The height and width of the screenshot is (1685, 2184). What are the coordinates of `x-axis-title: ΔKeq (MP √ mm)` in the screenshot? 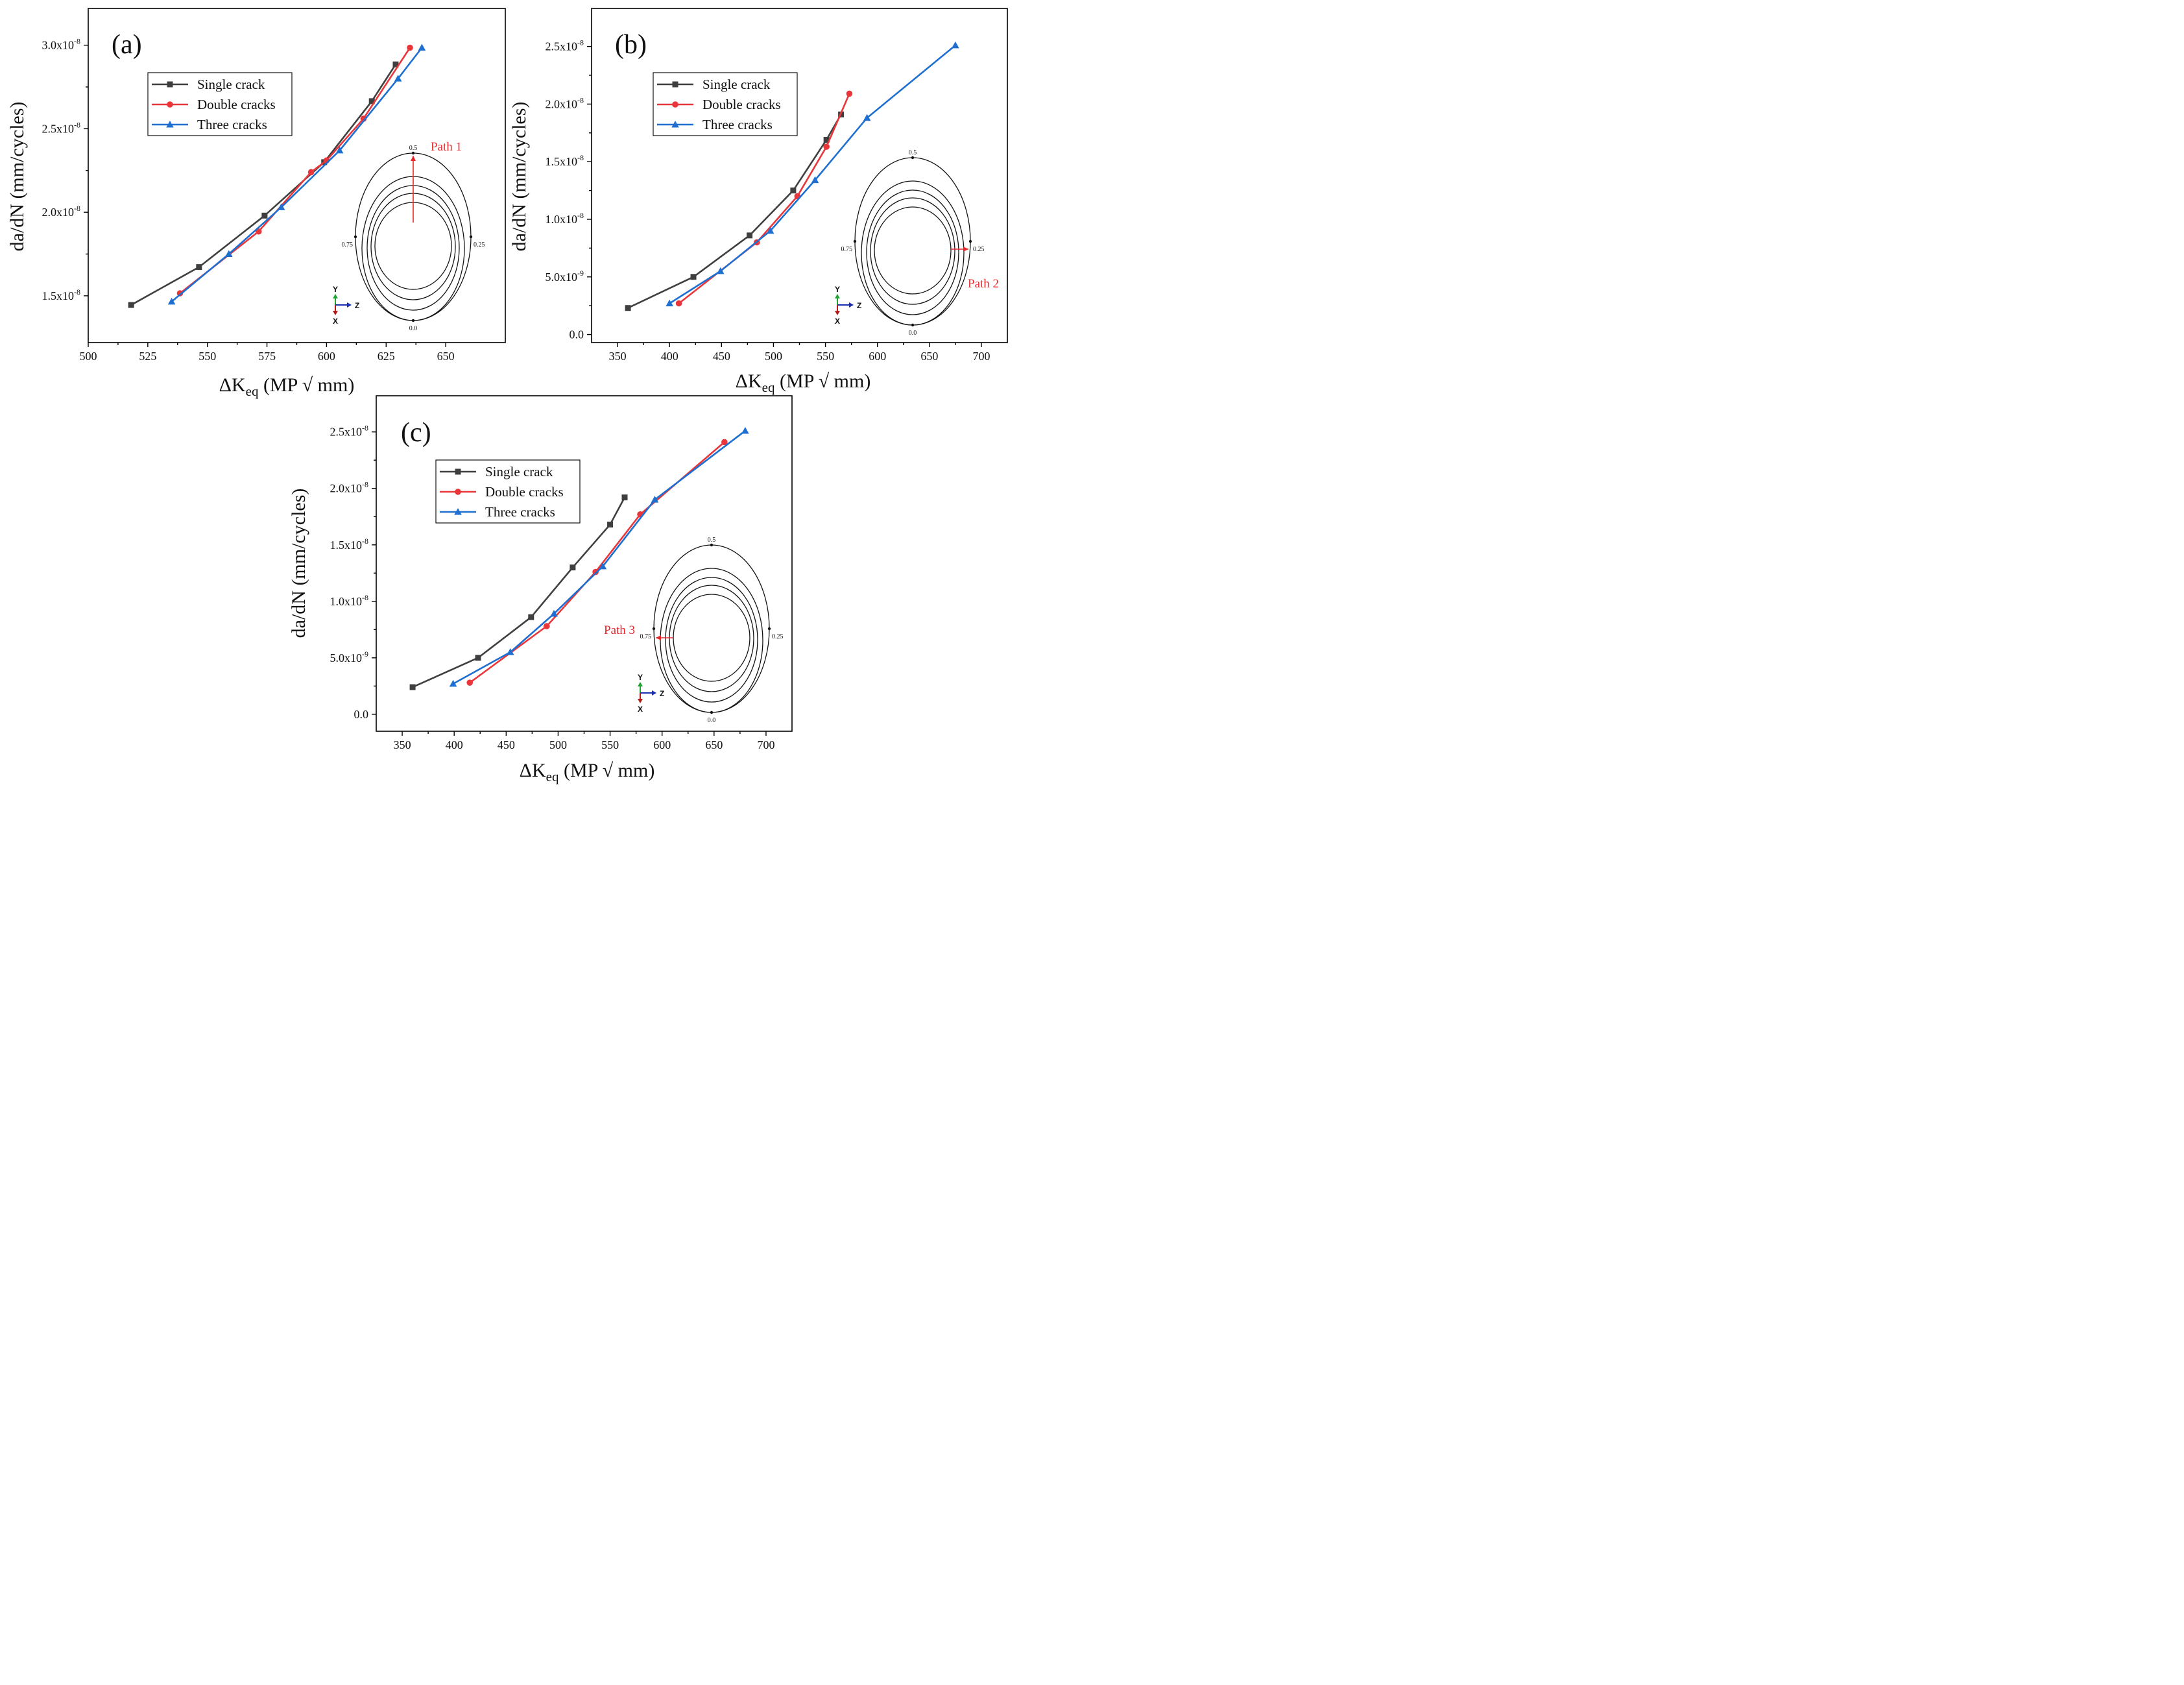 It's located at (588, 772).